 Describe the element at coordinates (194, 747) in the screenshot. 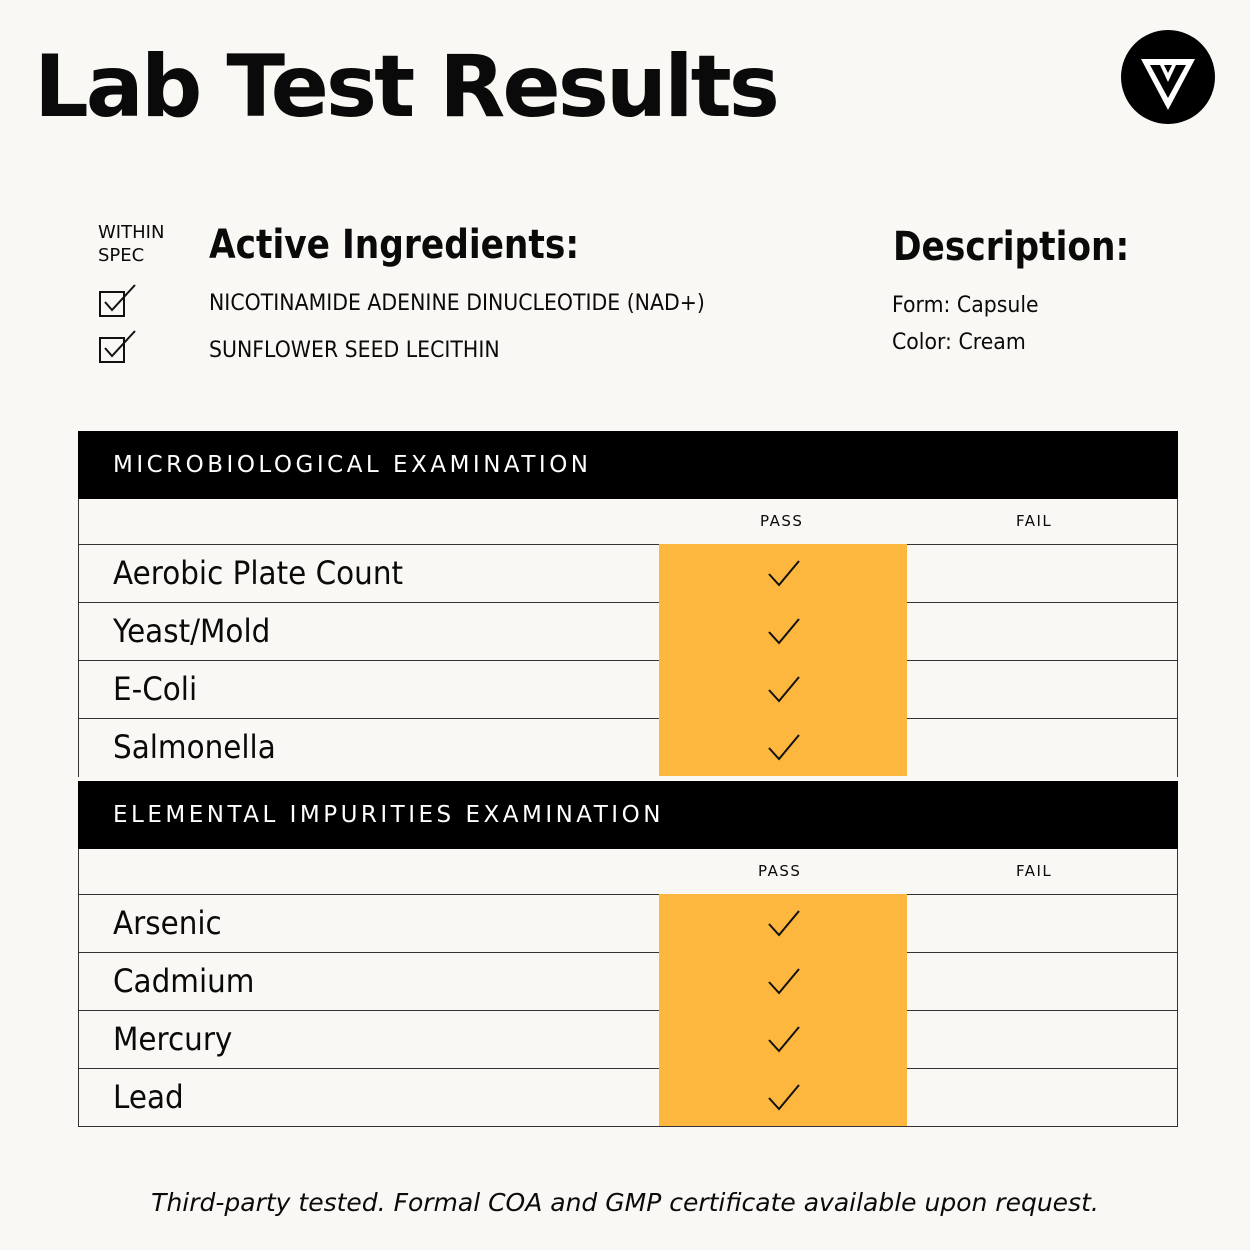

I see `test-name: Salmonella` at that location.